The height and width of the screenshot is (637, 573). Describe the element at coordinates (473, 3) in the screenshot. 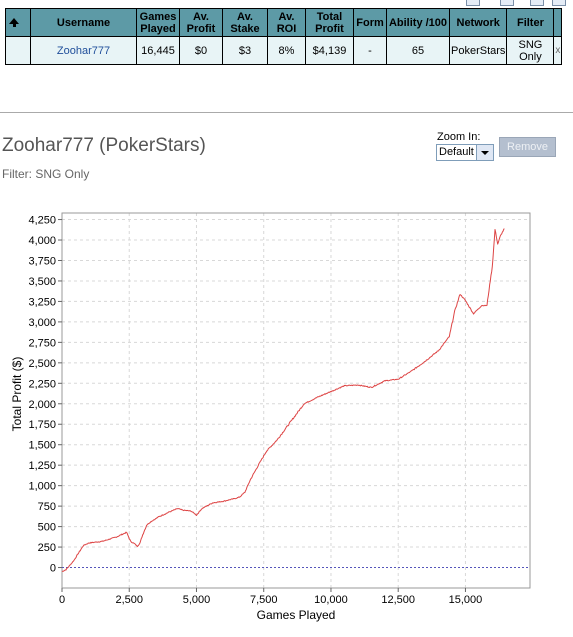

I see `export-icon` at that location.